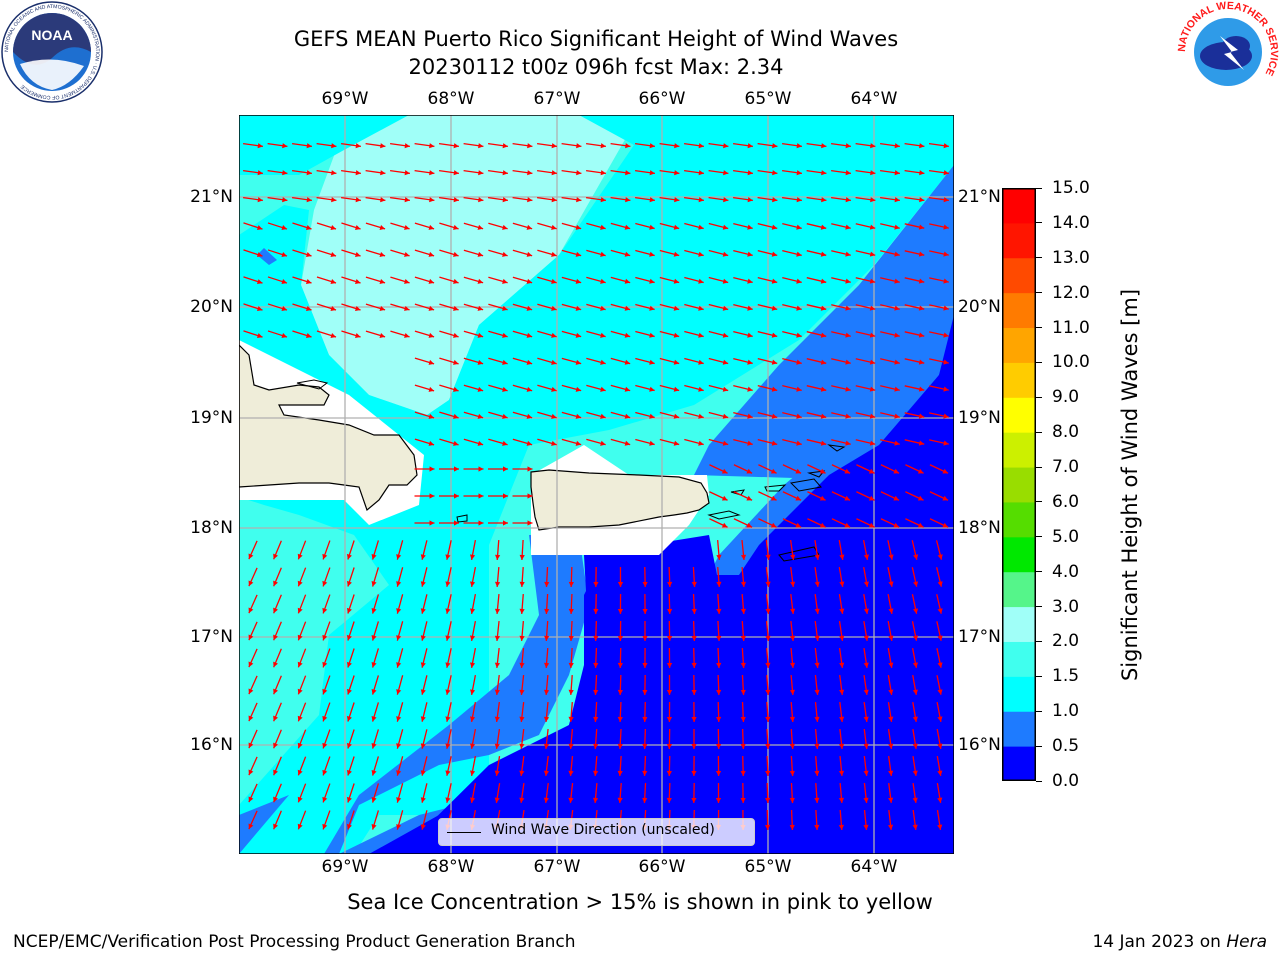 The width and height of the screenshot is (1280, 960). What do you see at coordinates (768, 99) in the screenshot?
I see `lon-tick-label: 65°W` at bounding box center [768, 99].